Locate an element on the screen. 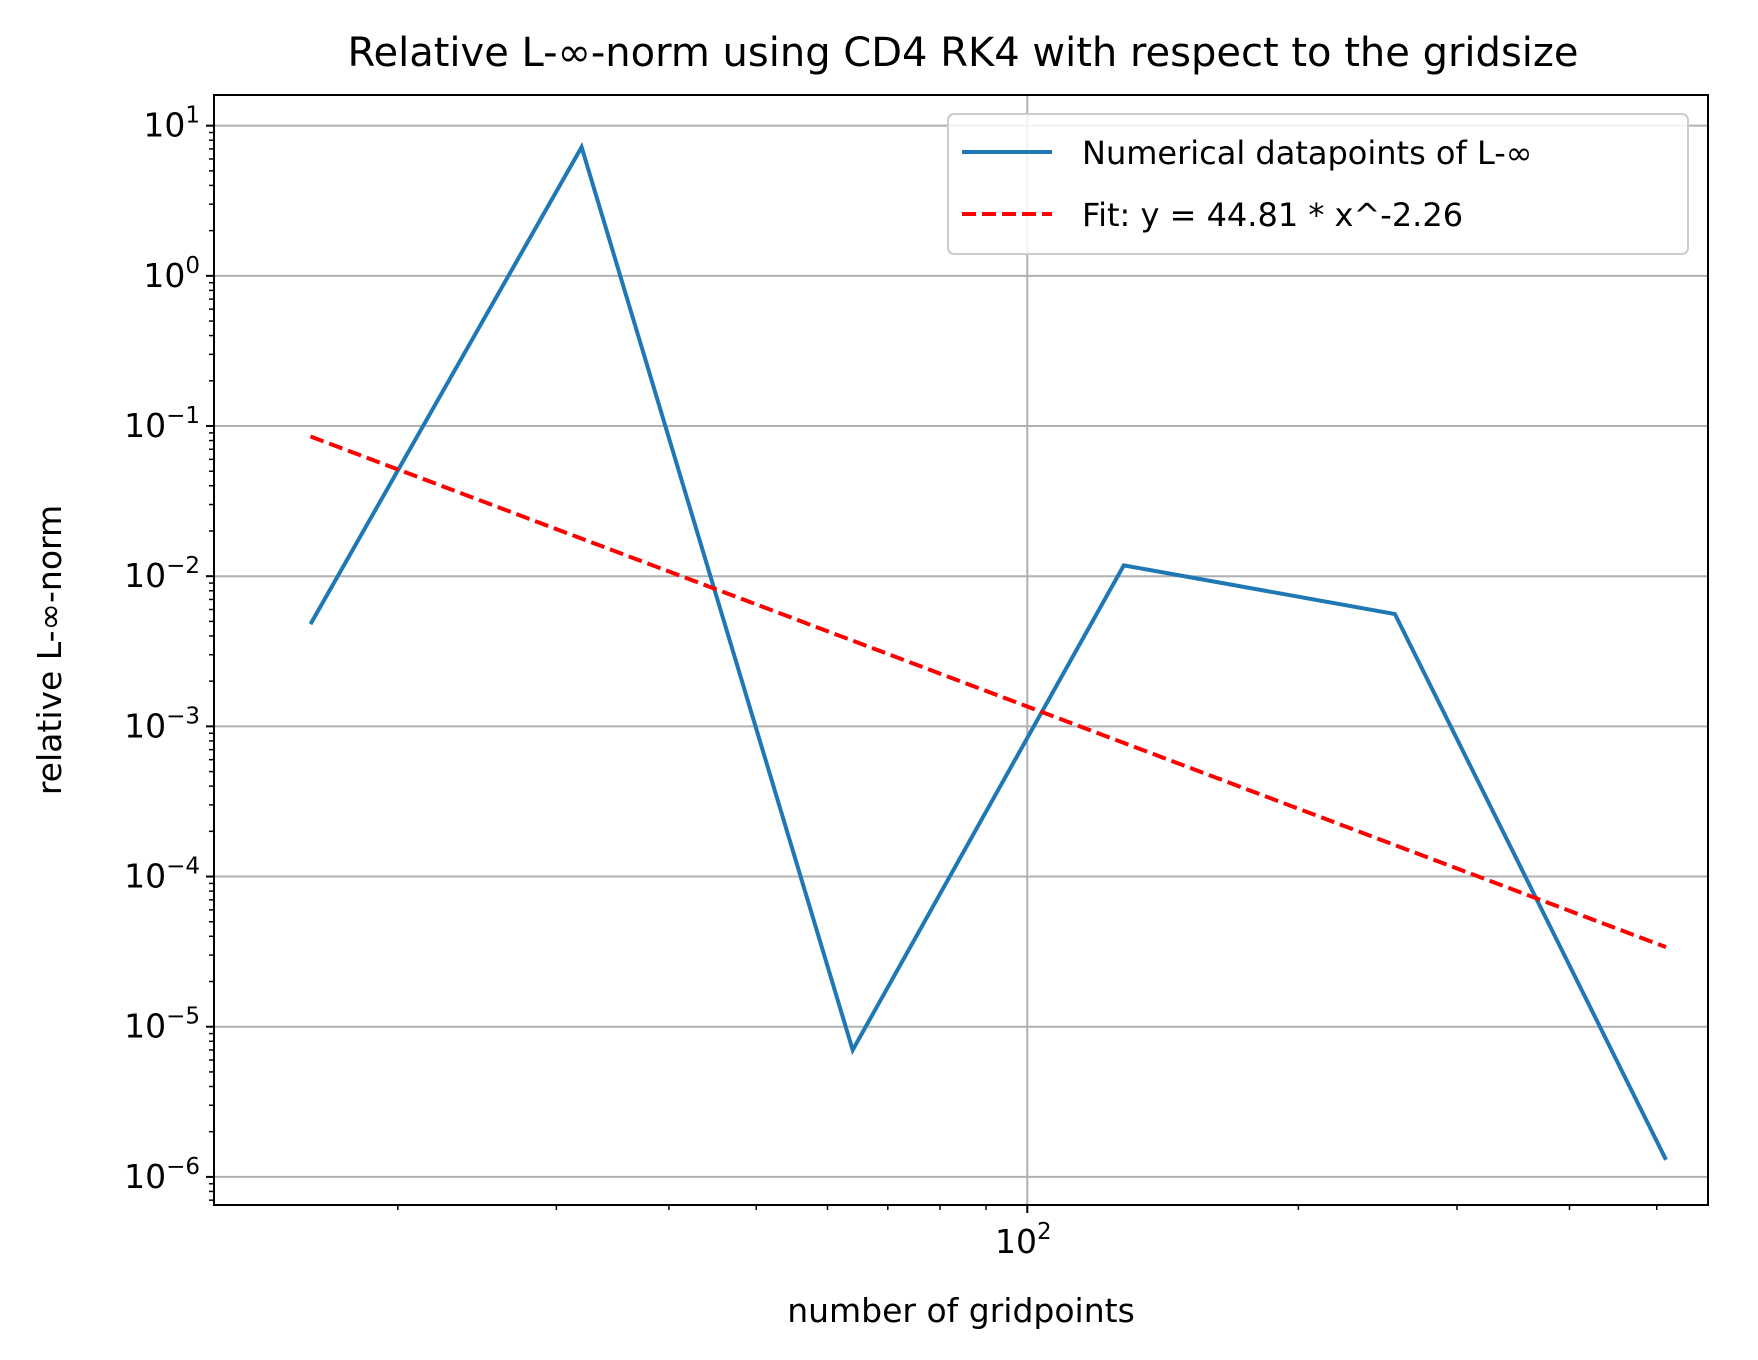 Image resolution: width=1758 pixels, height=1360 pixels. y-tick-label: 10⁻³ is located at coordinates (162, 724).